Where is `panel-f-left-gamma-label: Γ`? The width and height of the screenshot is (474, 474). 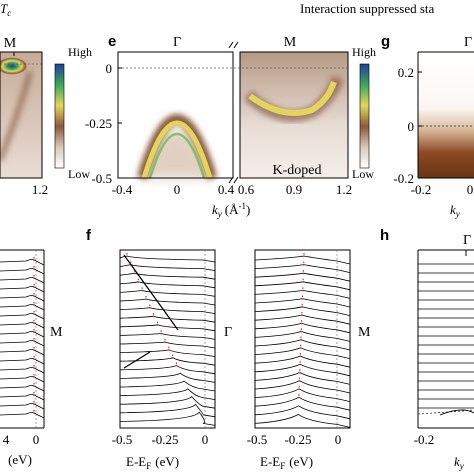
panel-f-left-gamma-label: Γ is located at coordinates (228, 332).